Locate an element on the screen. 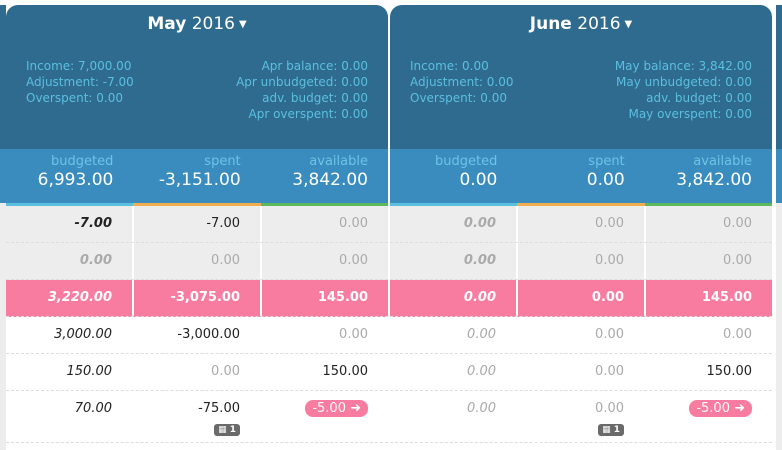 The image size is (782, 450). summary-value: -3,151.00 is located at coordinates (199, 180).